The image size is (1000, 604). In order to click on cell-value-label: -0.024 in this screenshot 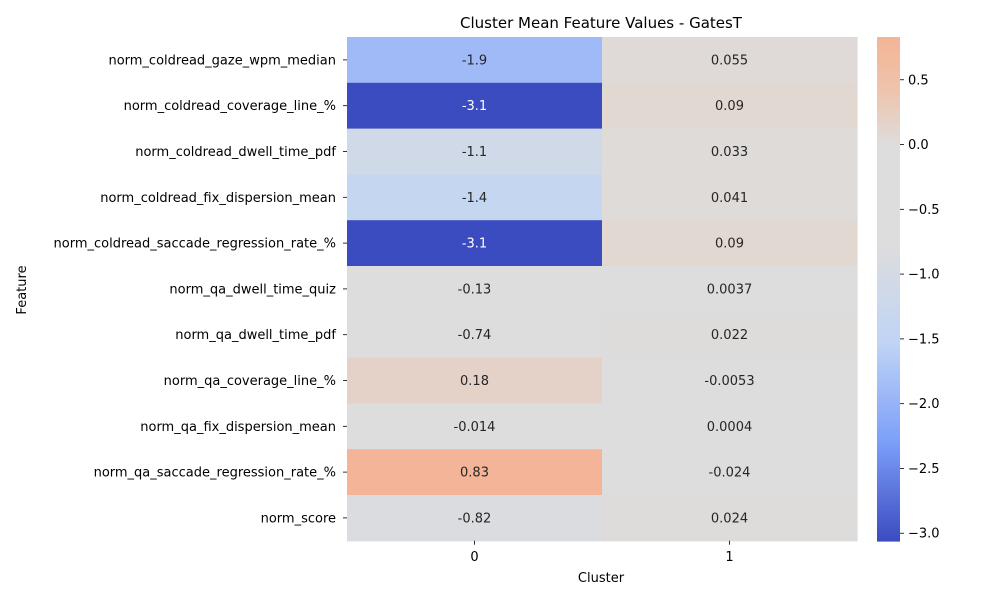, I will do `click(730, 473)`.